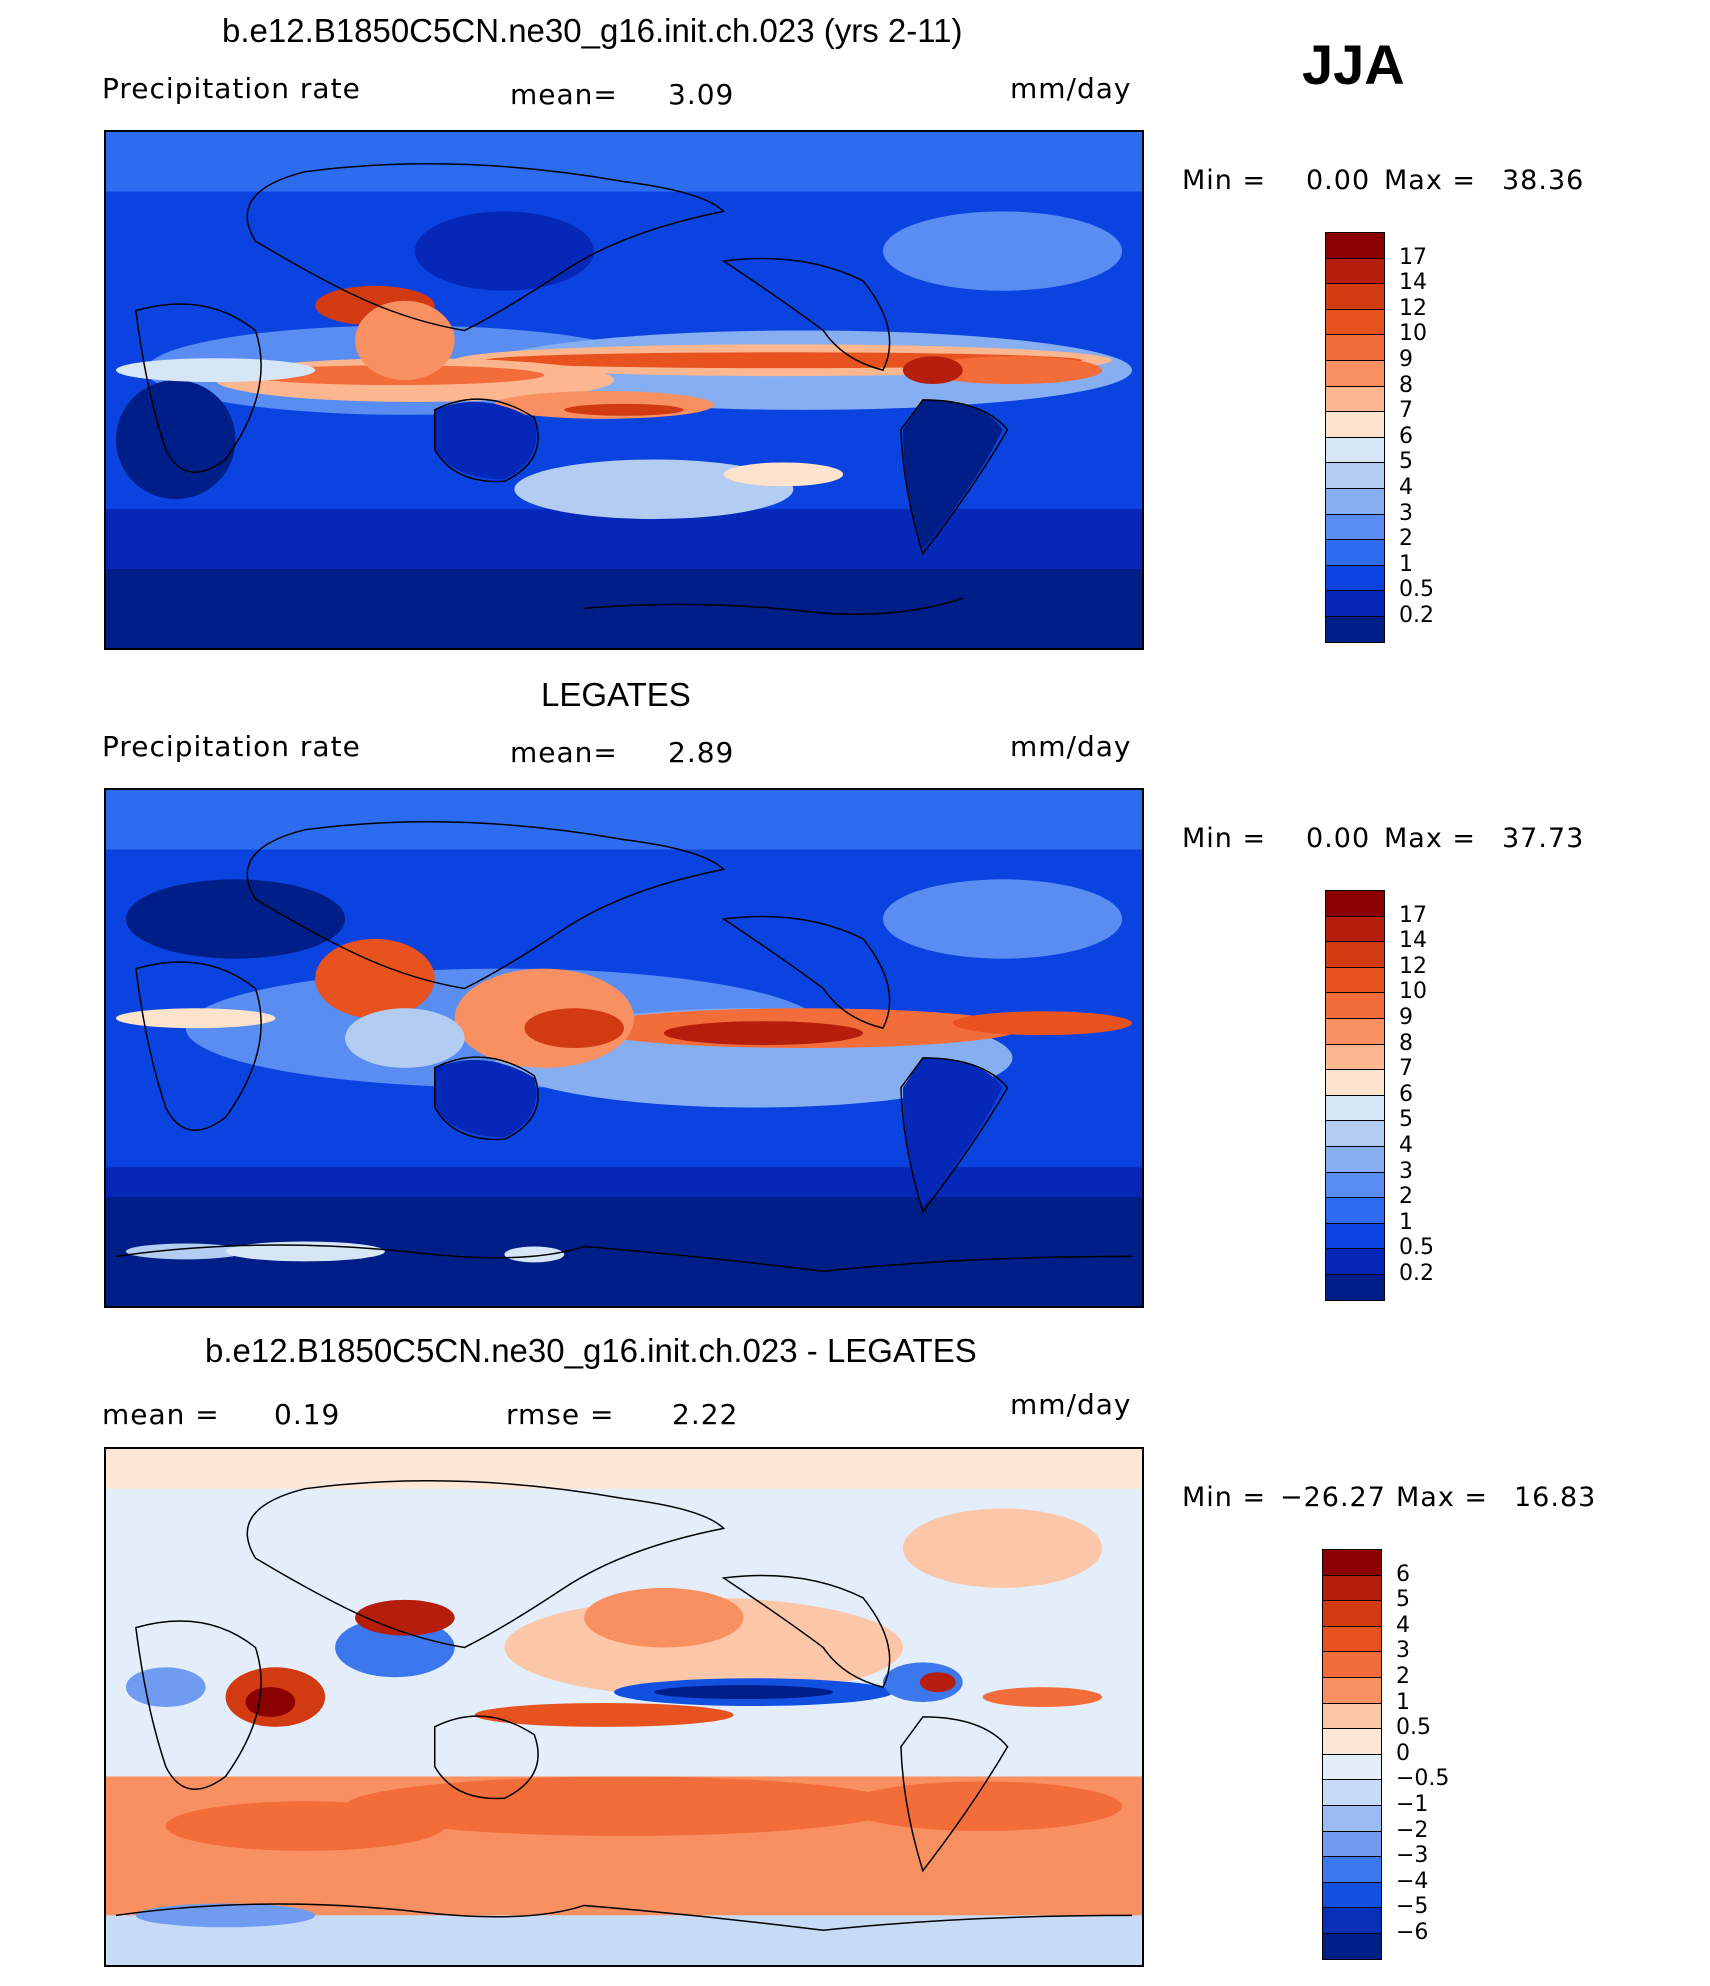  What do you see at coordinates (1071, 1404) in the screenshot?
I see `panel3-units: mm/day` at bounding box center [1071, 1404].